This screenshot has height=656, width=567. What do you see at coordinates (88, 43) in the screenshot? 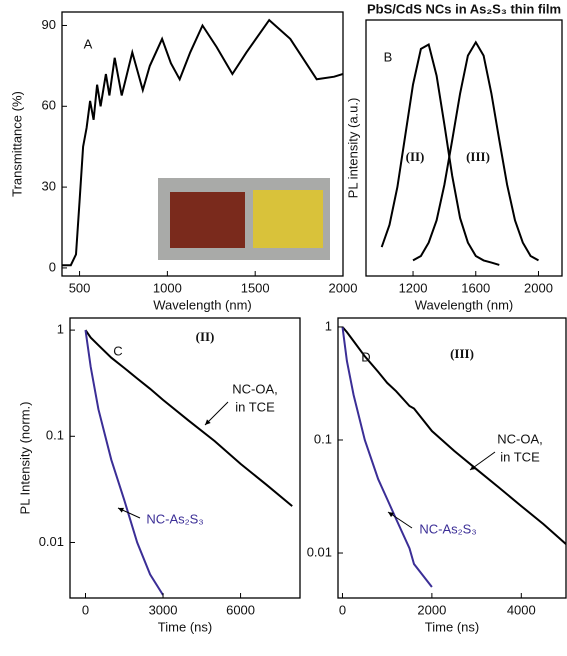
I see `panel-label: A` at bounding box center [88, 43].